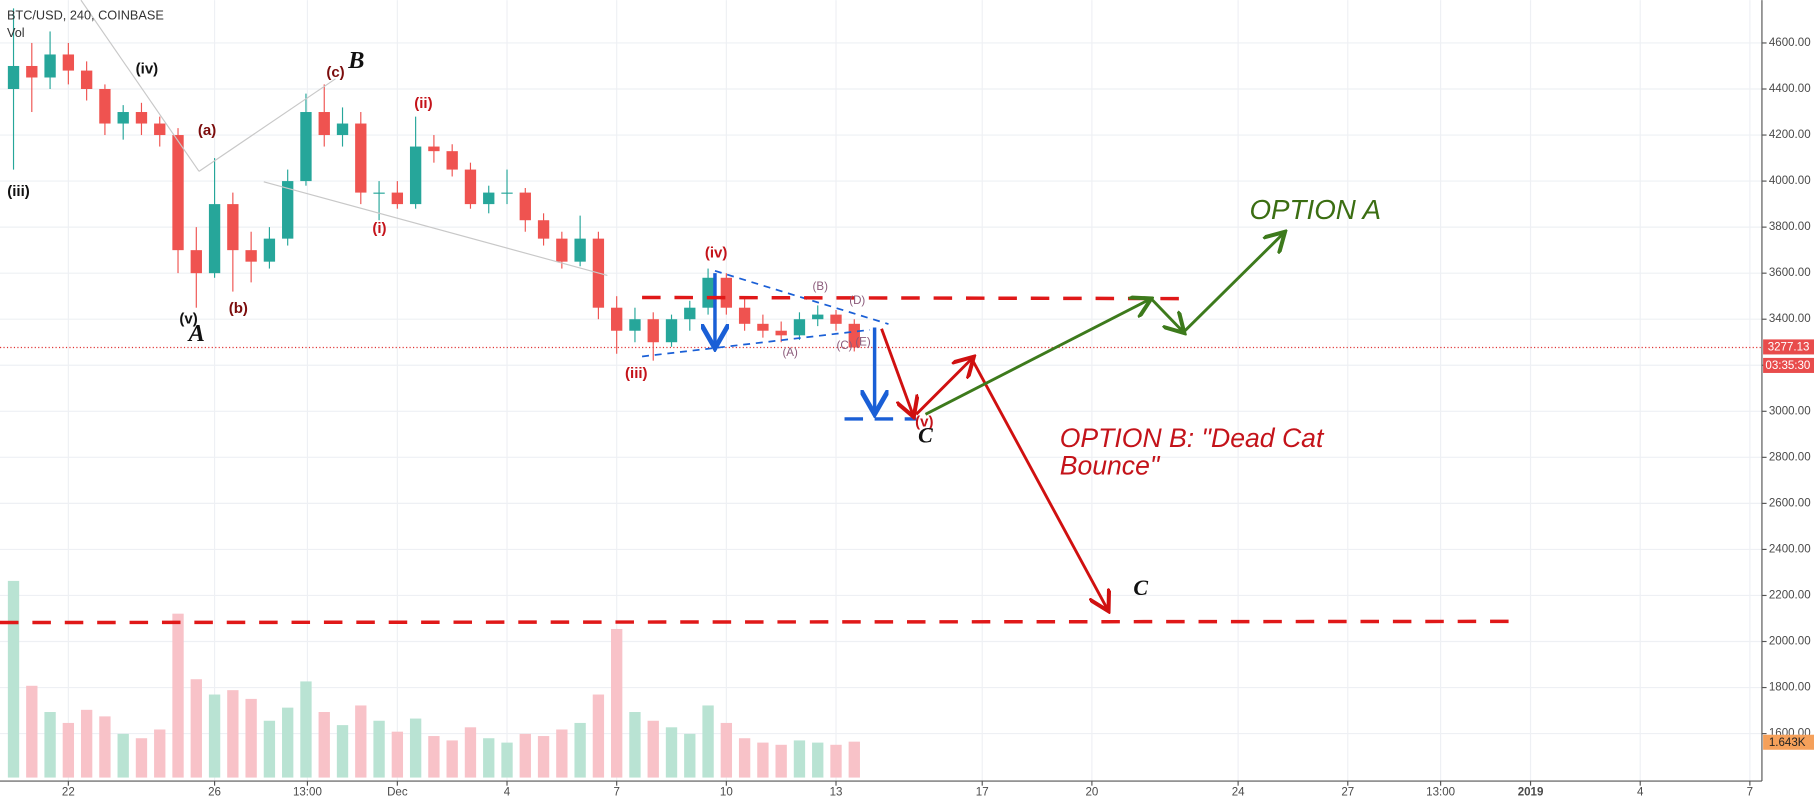 This screenshot has width=1814, height=807. What do you see at coordinates (1315, 209) in the screenshot?
I see `wave-label: OPTION A` at bounding box center [1315, 209].